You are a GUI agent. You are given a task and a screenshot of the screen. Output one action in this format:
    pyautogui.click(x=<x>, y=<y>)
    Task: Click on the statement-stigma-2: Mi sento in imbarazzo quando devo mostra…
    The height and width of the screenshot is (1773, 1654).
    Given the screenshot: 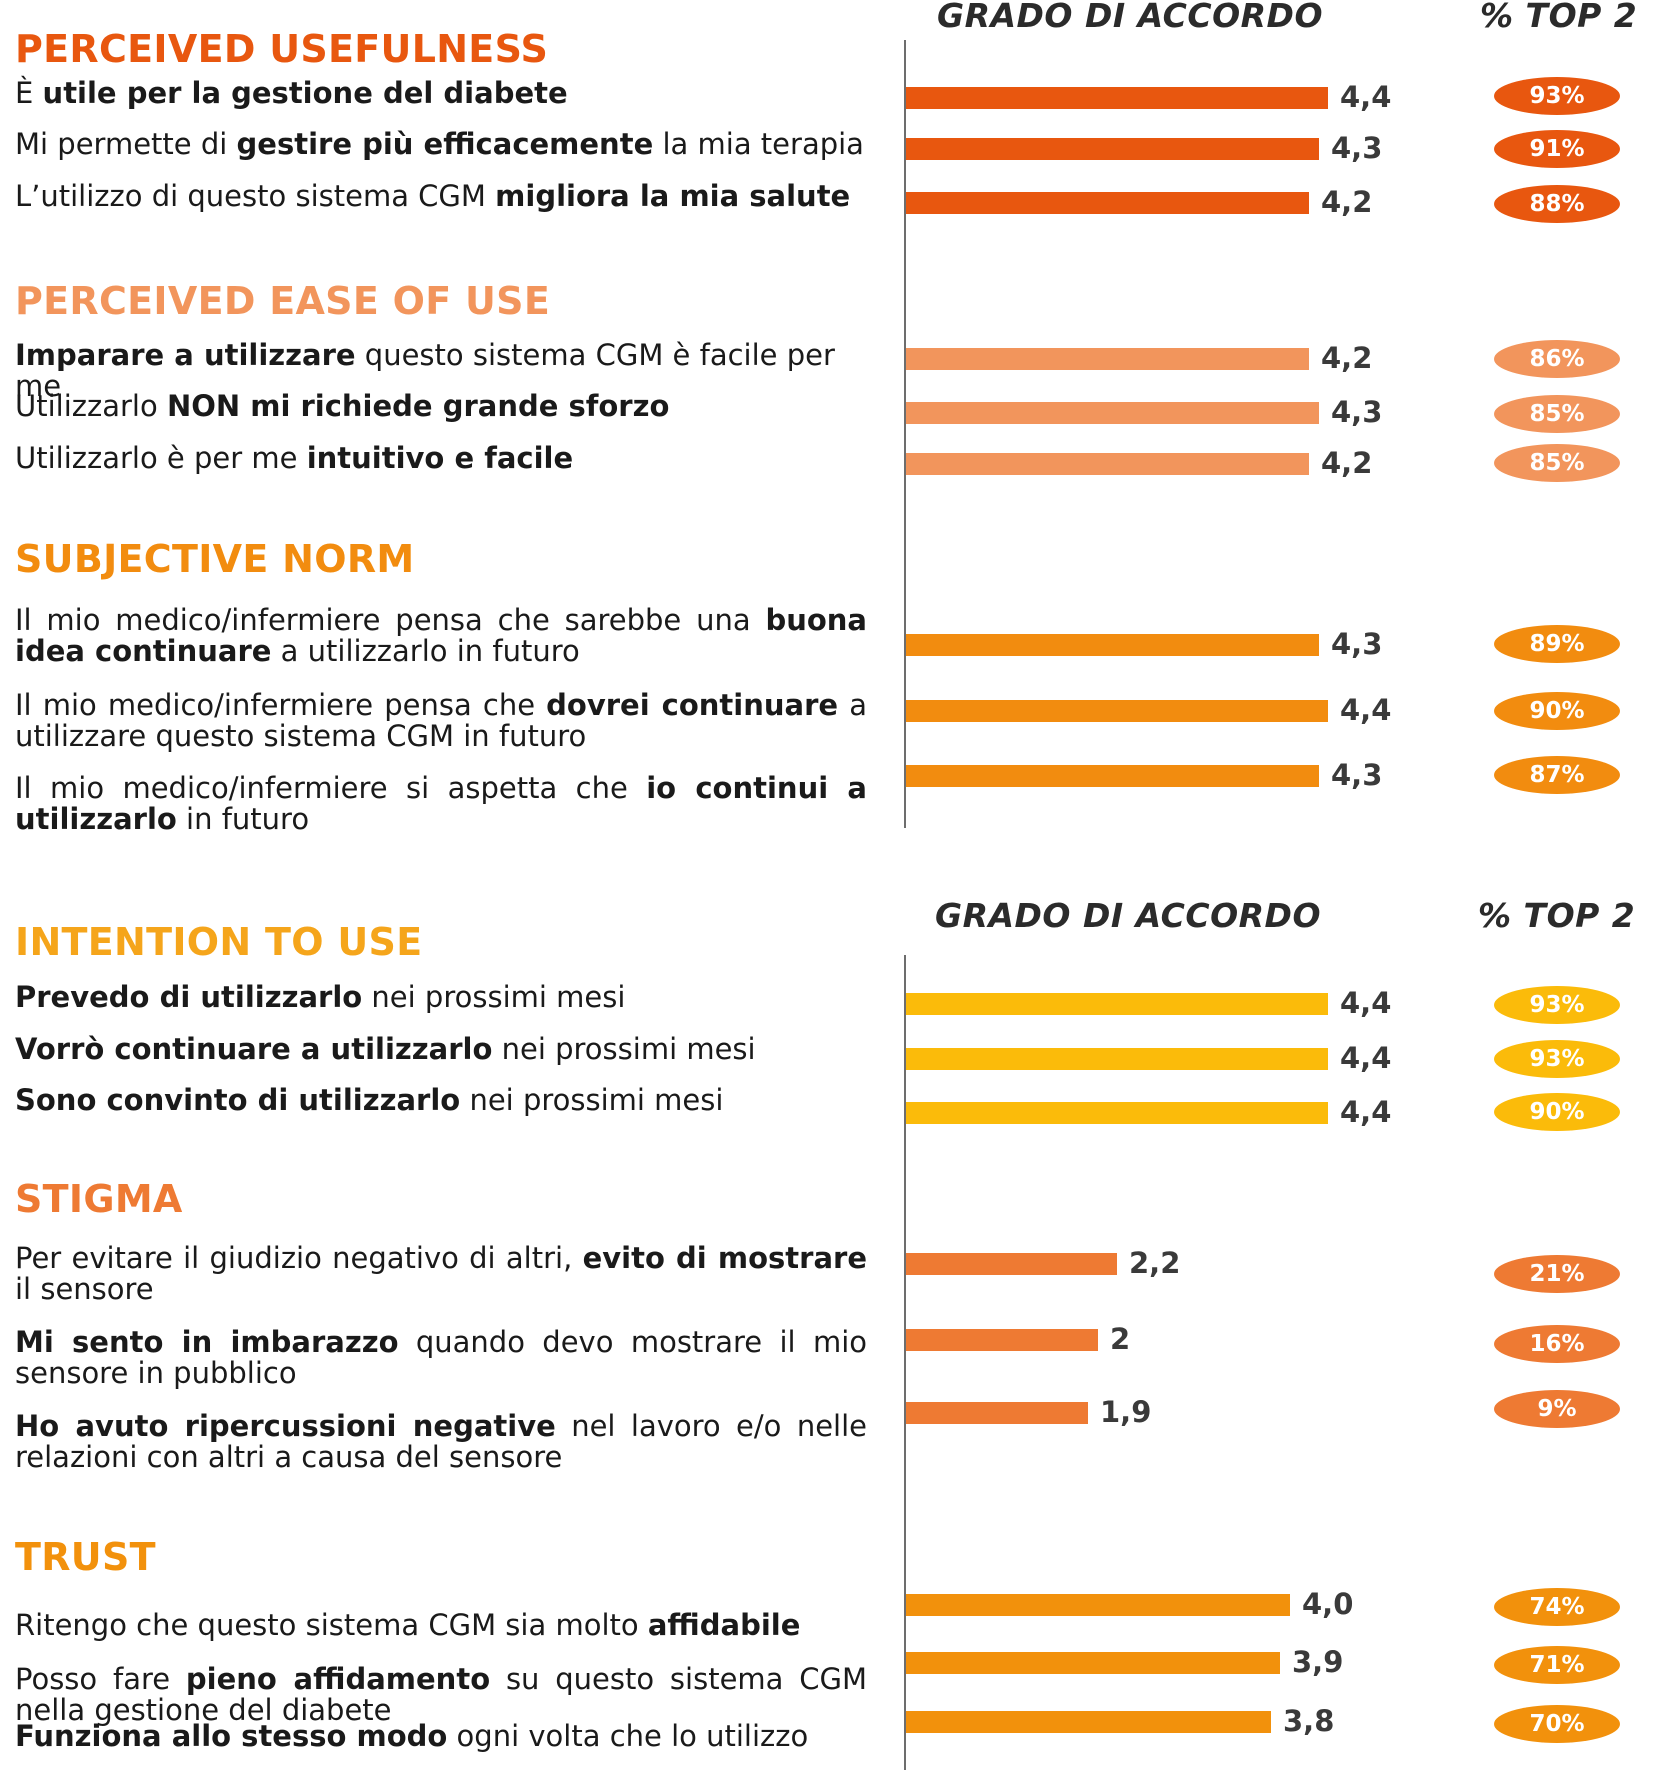 What is the action you would take?
    pyautogui.click(x=441, y=1358)
    